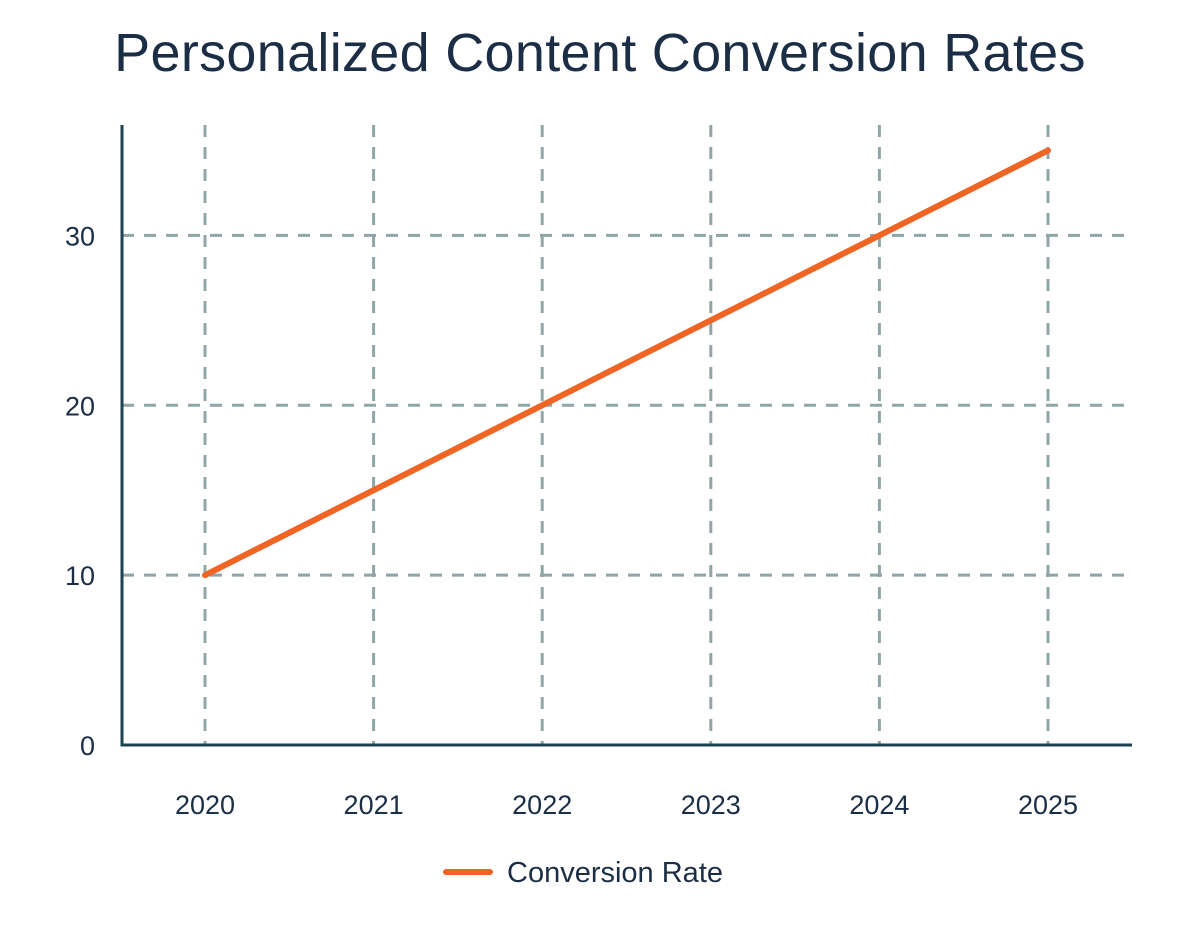 The image size is (1200, 933). Describe the element at coordinates (80, 406) in the screenshot. I see `y-tick-label: 20` at that location.